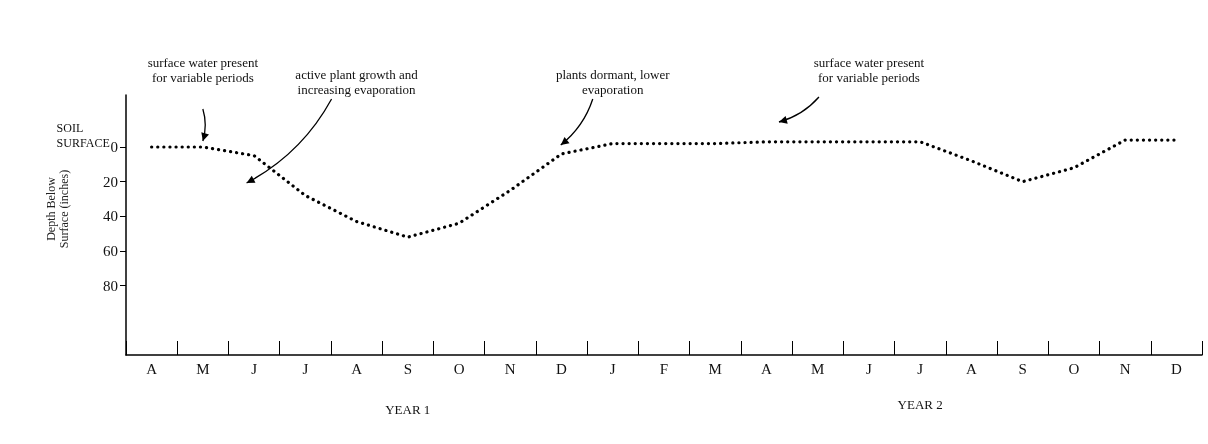 Image resolution: width=1208 pixels, height=444 pixels. What do you see at coordinates (110, 181) in the screenshot?
I see `y-tick-label: 20` at bounding box center [110, 181].